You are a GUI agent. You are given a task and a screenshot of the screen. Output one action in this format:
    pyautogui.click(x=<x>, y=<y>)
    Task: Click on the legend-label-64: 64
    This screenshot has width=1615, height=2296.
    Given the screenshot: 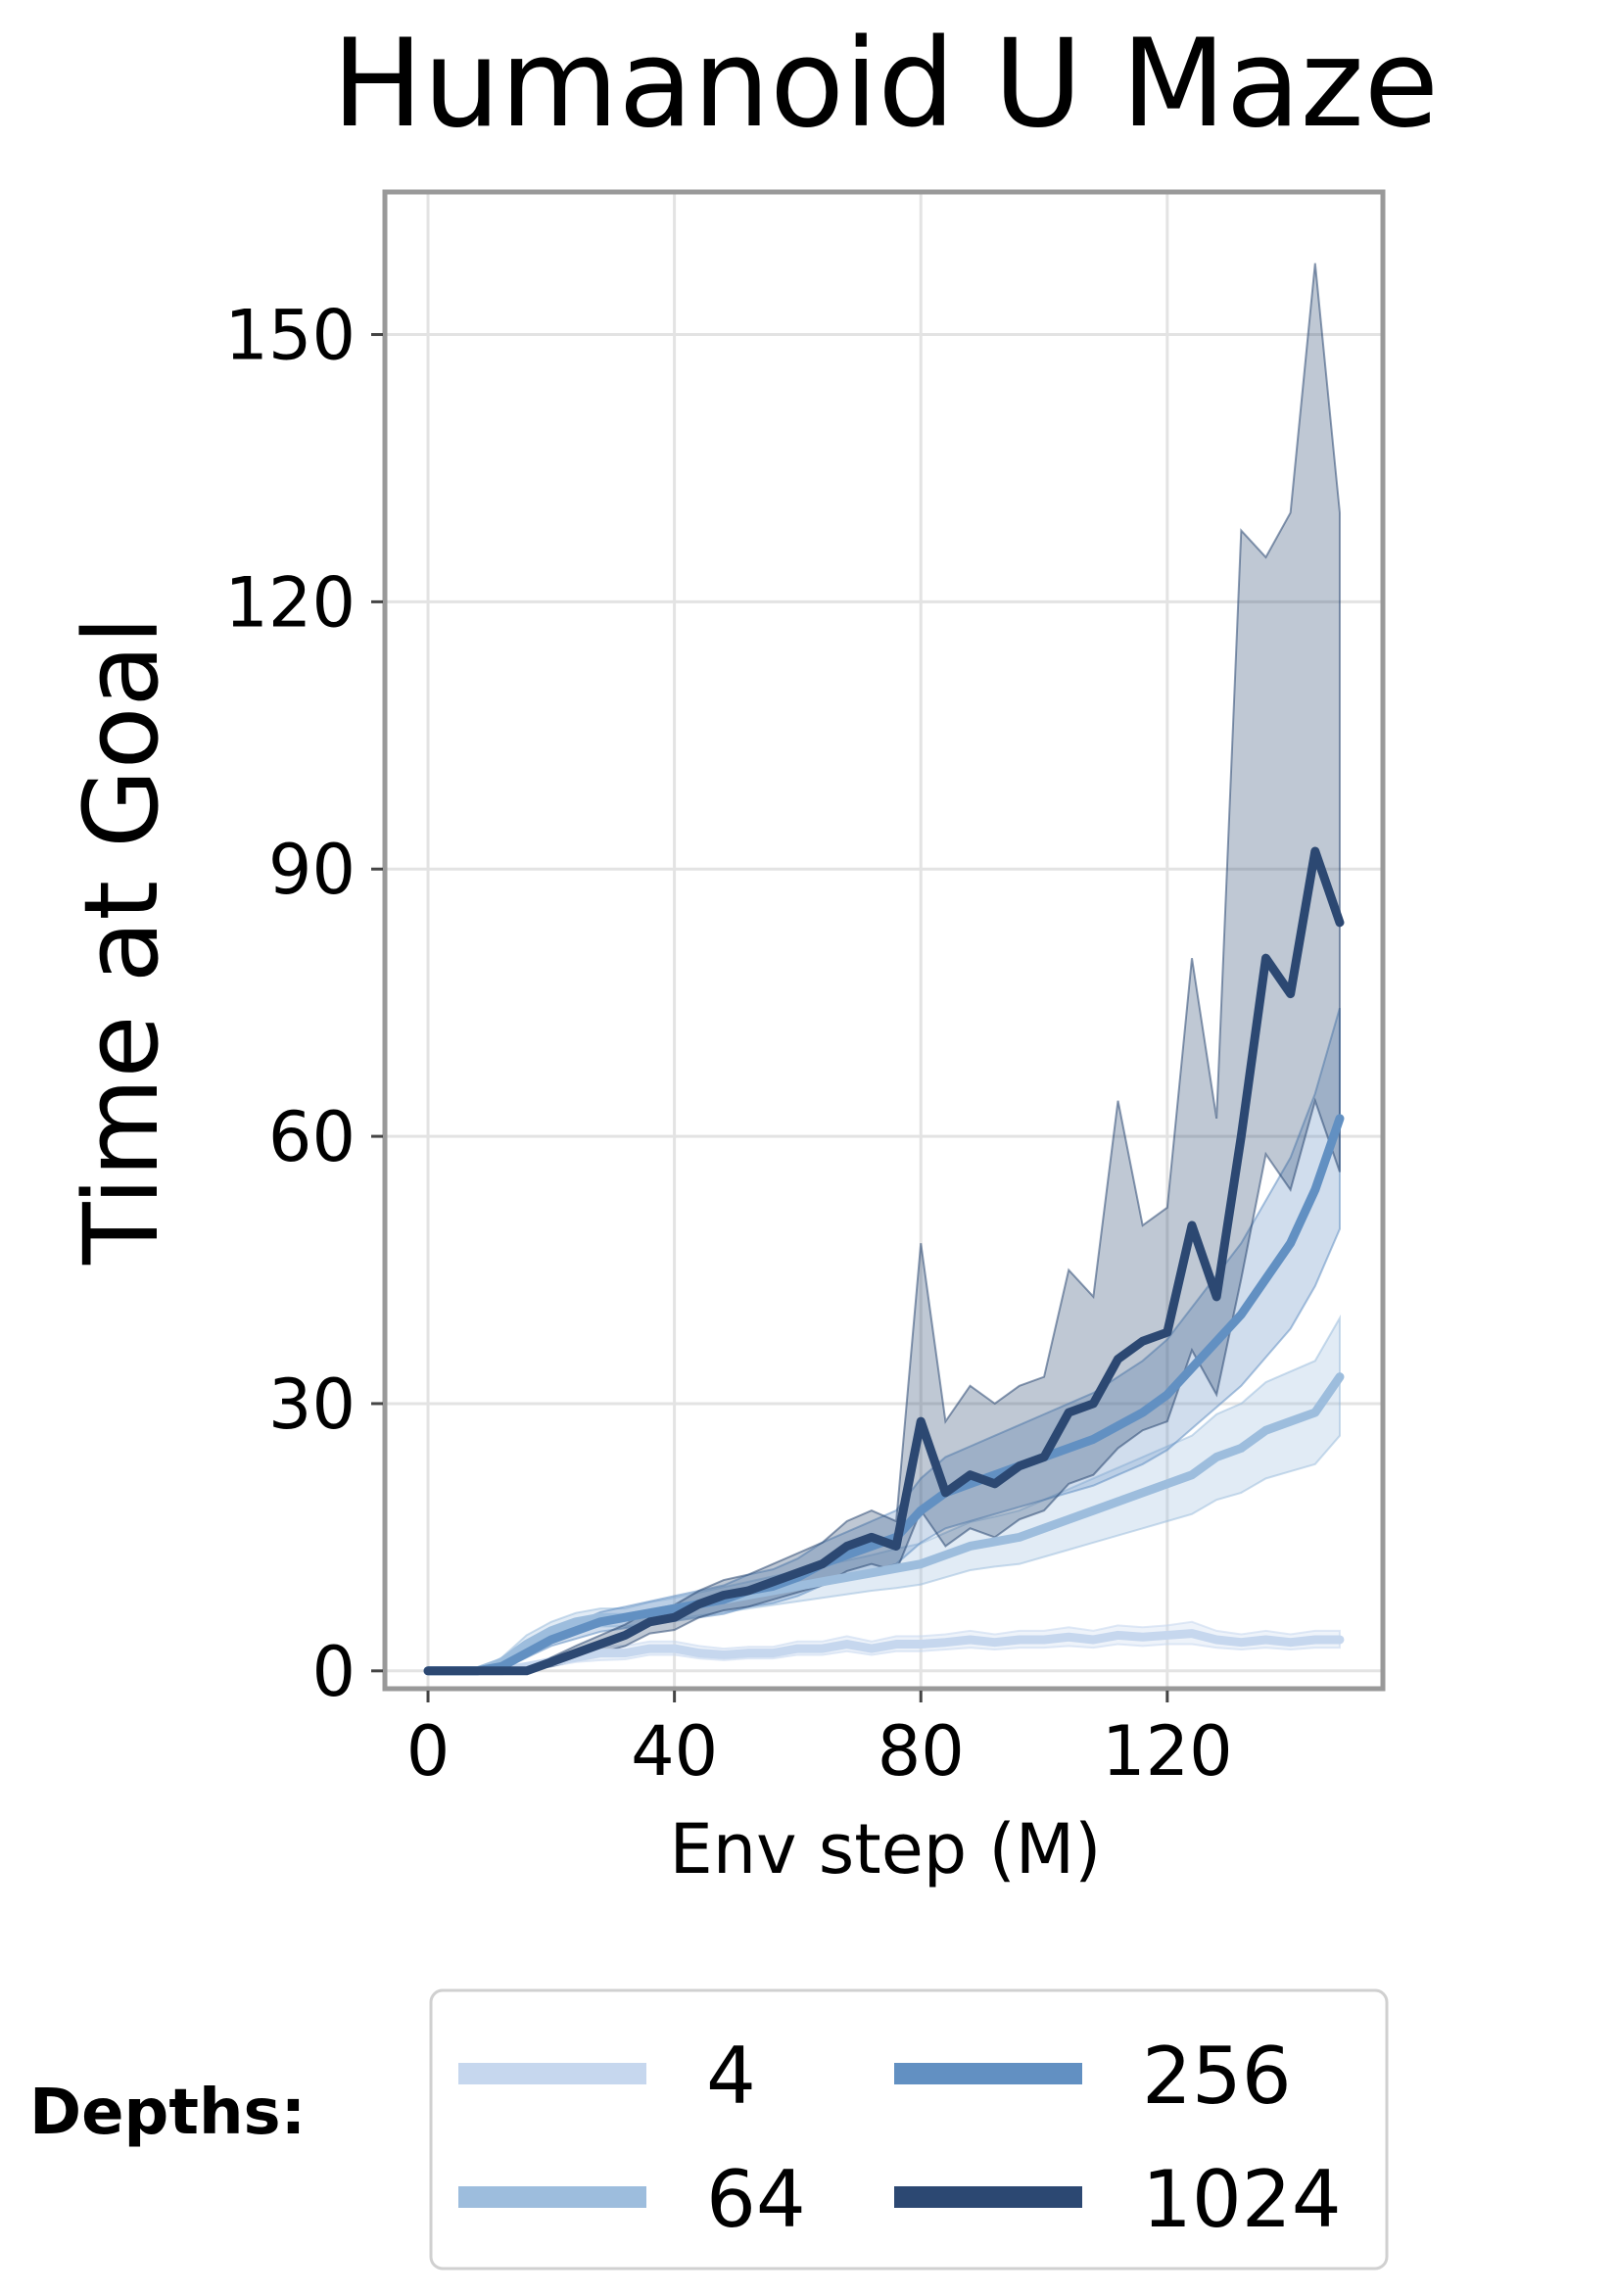 What is the action you would take?
    pyautogui.click(x=756, y=2200)
    